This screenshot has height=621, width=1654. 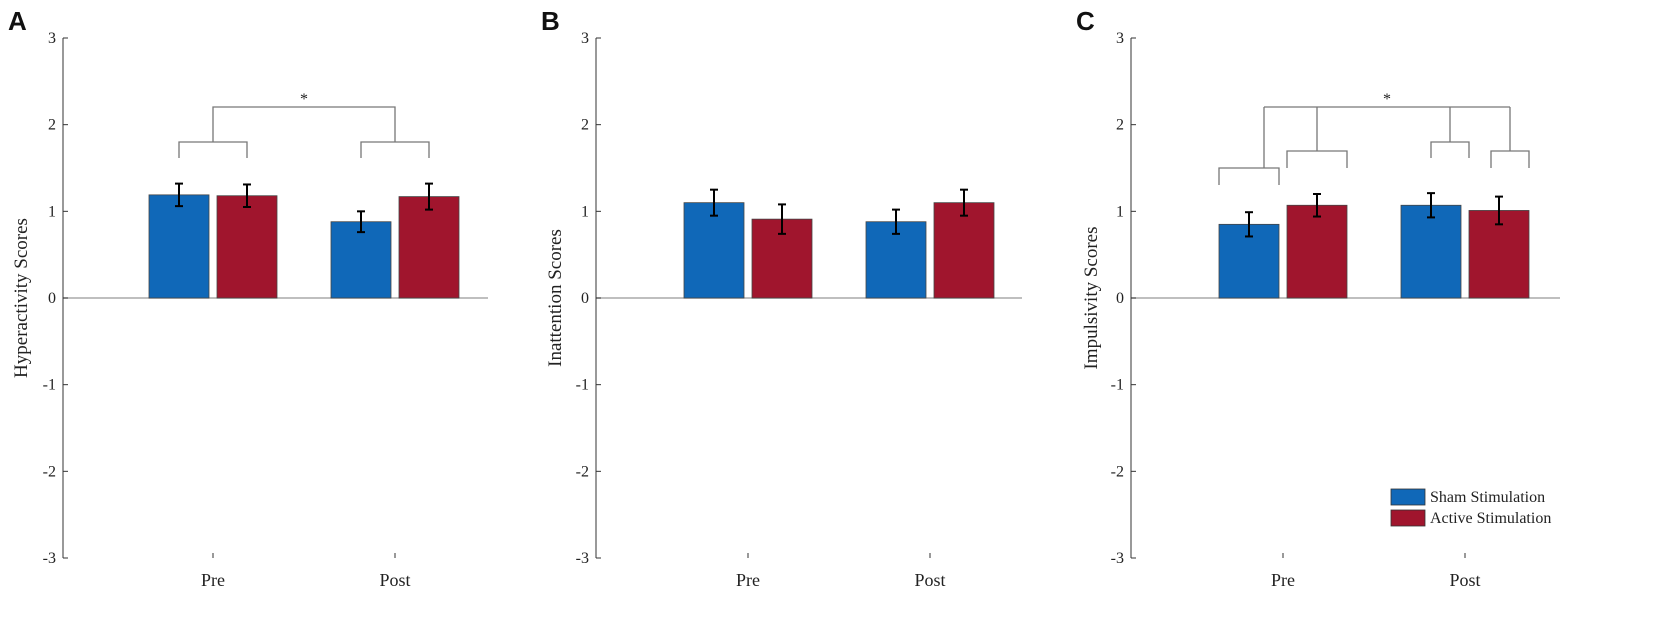 I want to click on panel-label-a: A, so click(x=17, y=21).